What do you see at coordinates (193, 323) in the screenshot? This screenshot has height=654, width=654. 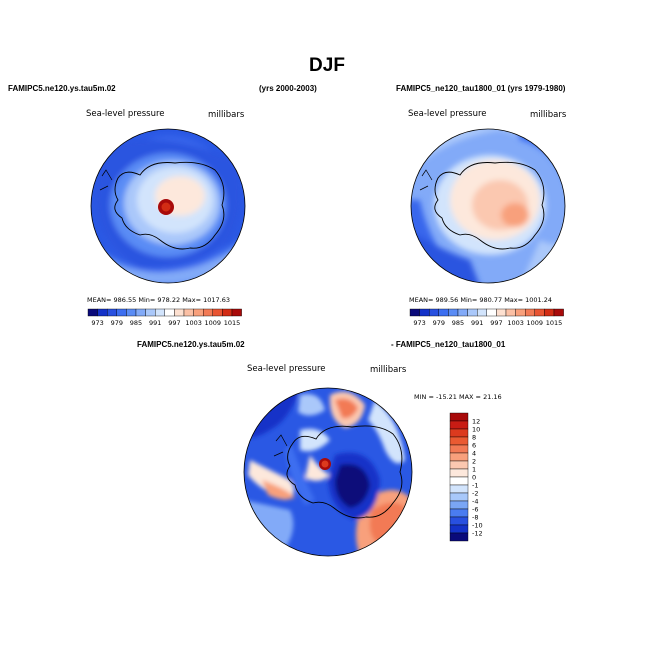 I see `panel-left-colorbar-label: 1003` at bounding box center [193, 323].